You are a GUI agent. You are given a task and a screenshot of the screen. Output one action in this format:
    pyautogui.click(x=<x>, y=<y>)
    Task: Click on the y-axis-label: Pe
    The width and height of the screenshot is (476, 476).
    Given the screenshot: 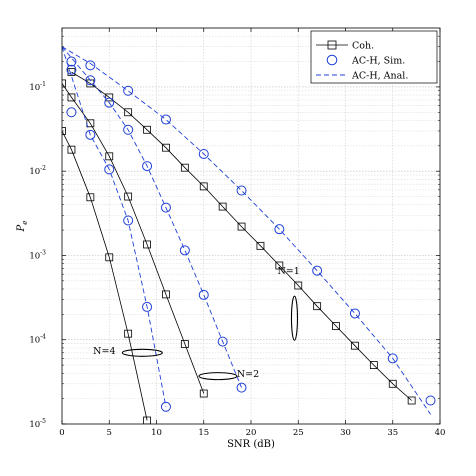 What is the action you would take?
    pyautogui.click(x=22, y=227)
    